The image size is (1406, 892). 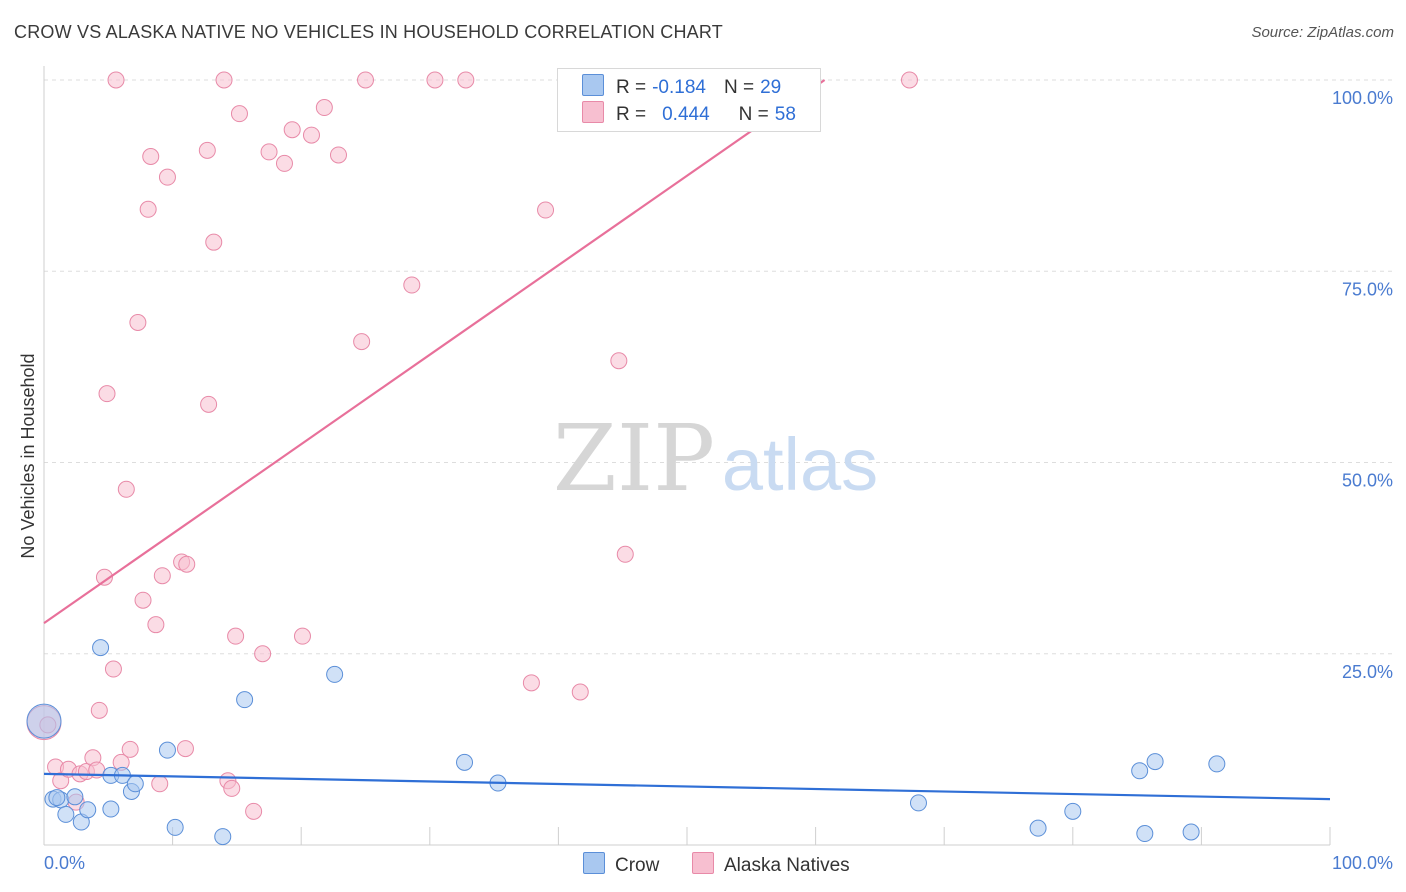 What do you see at coordinates (593, 85) in the screenshot?
I see `legend-swatch-crow` at bounding box center [593, 85].